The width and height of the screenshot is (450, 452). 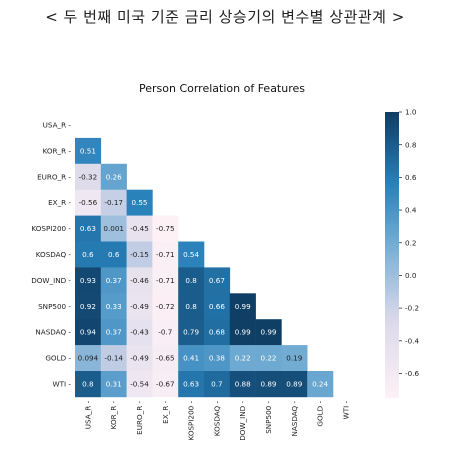 I want to click on x-tick-label: KOR_R -, so click(x=113, y=414).